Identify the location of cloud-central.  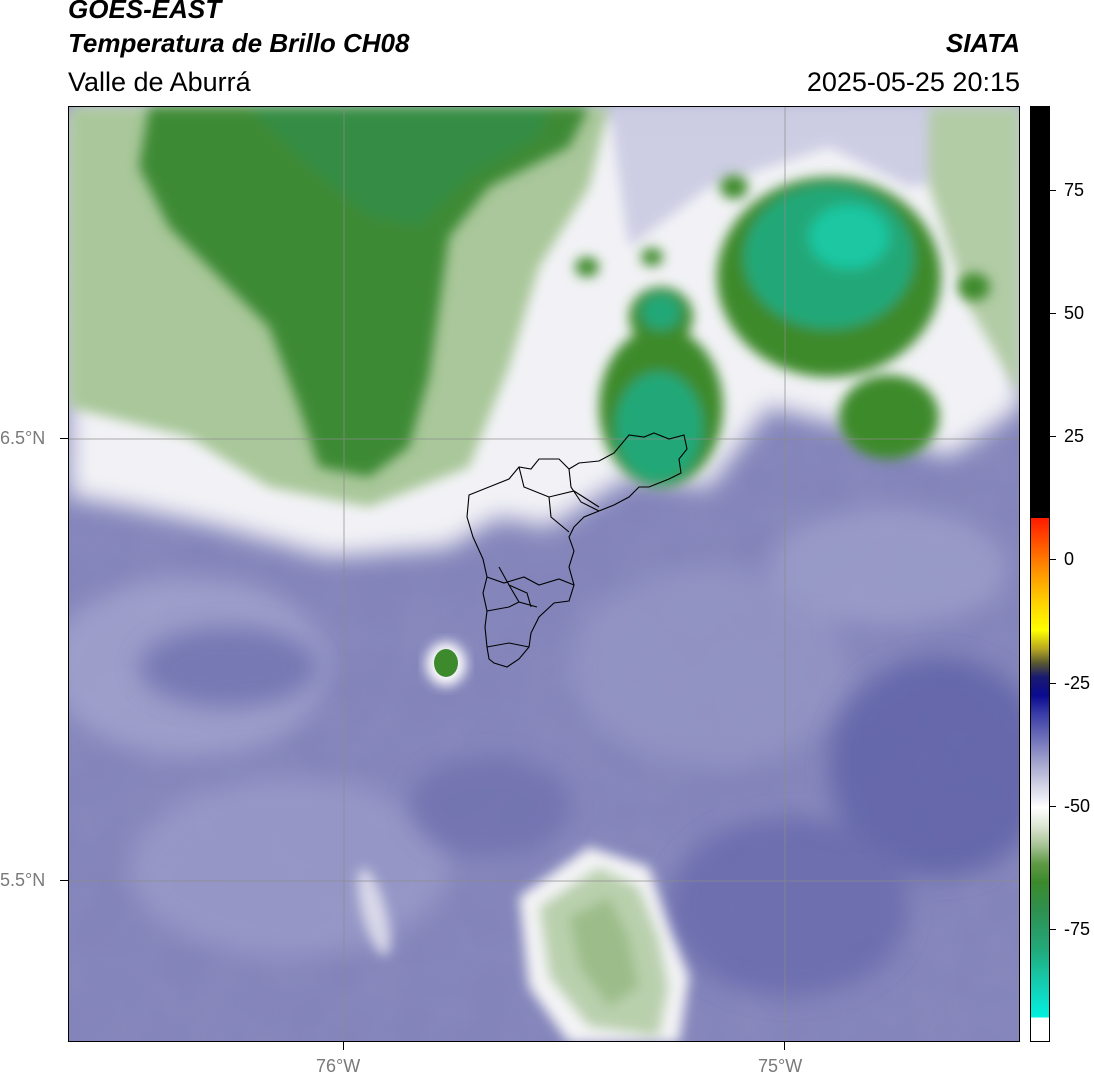
(649, 367).